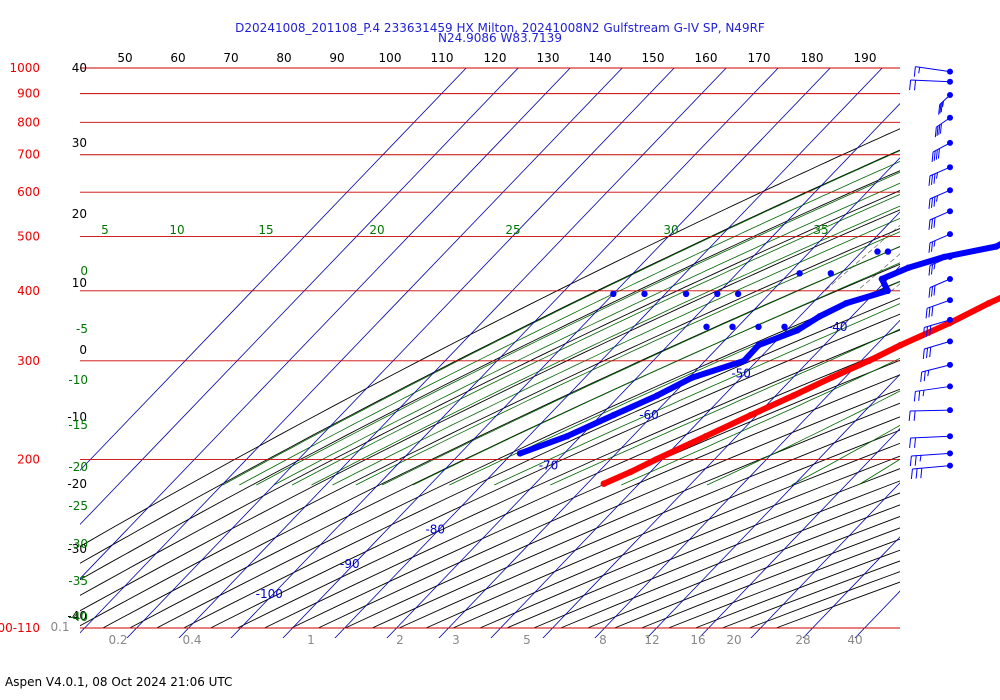  I want to click on pressure-tick-label: 100-110, so click(20, 628).